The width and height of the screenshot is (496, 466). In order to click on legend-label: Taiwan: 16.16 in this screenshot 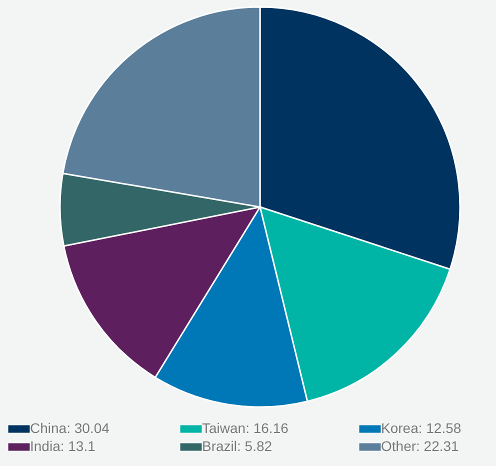, I will do `click(245, 428)`.